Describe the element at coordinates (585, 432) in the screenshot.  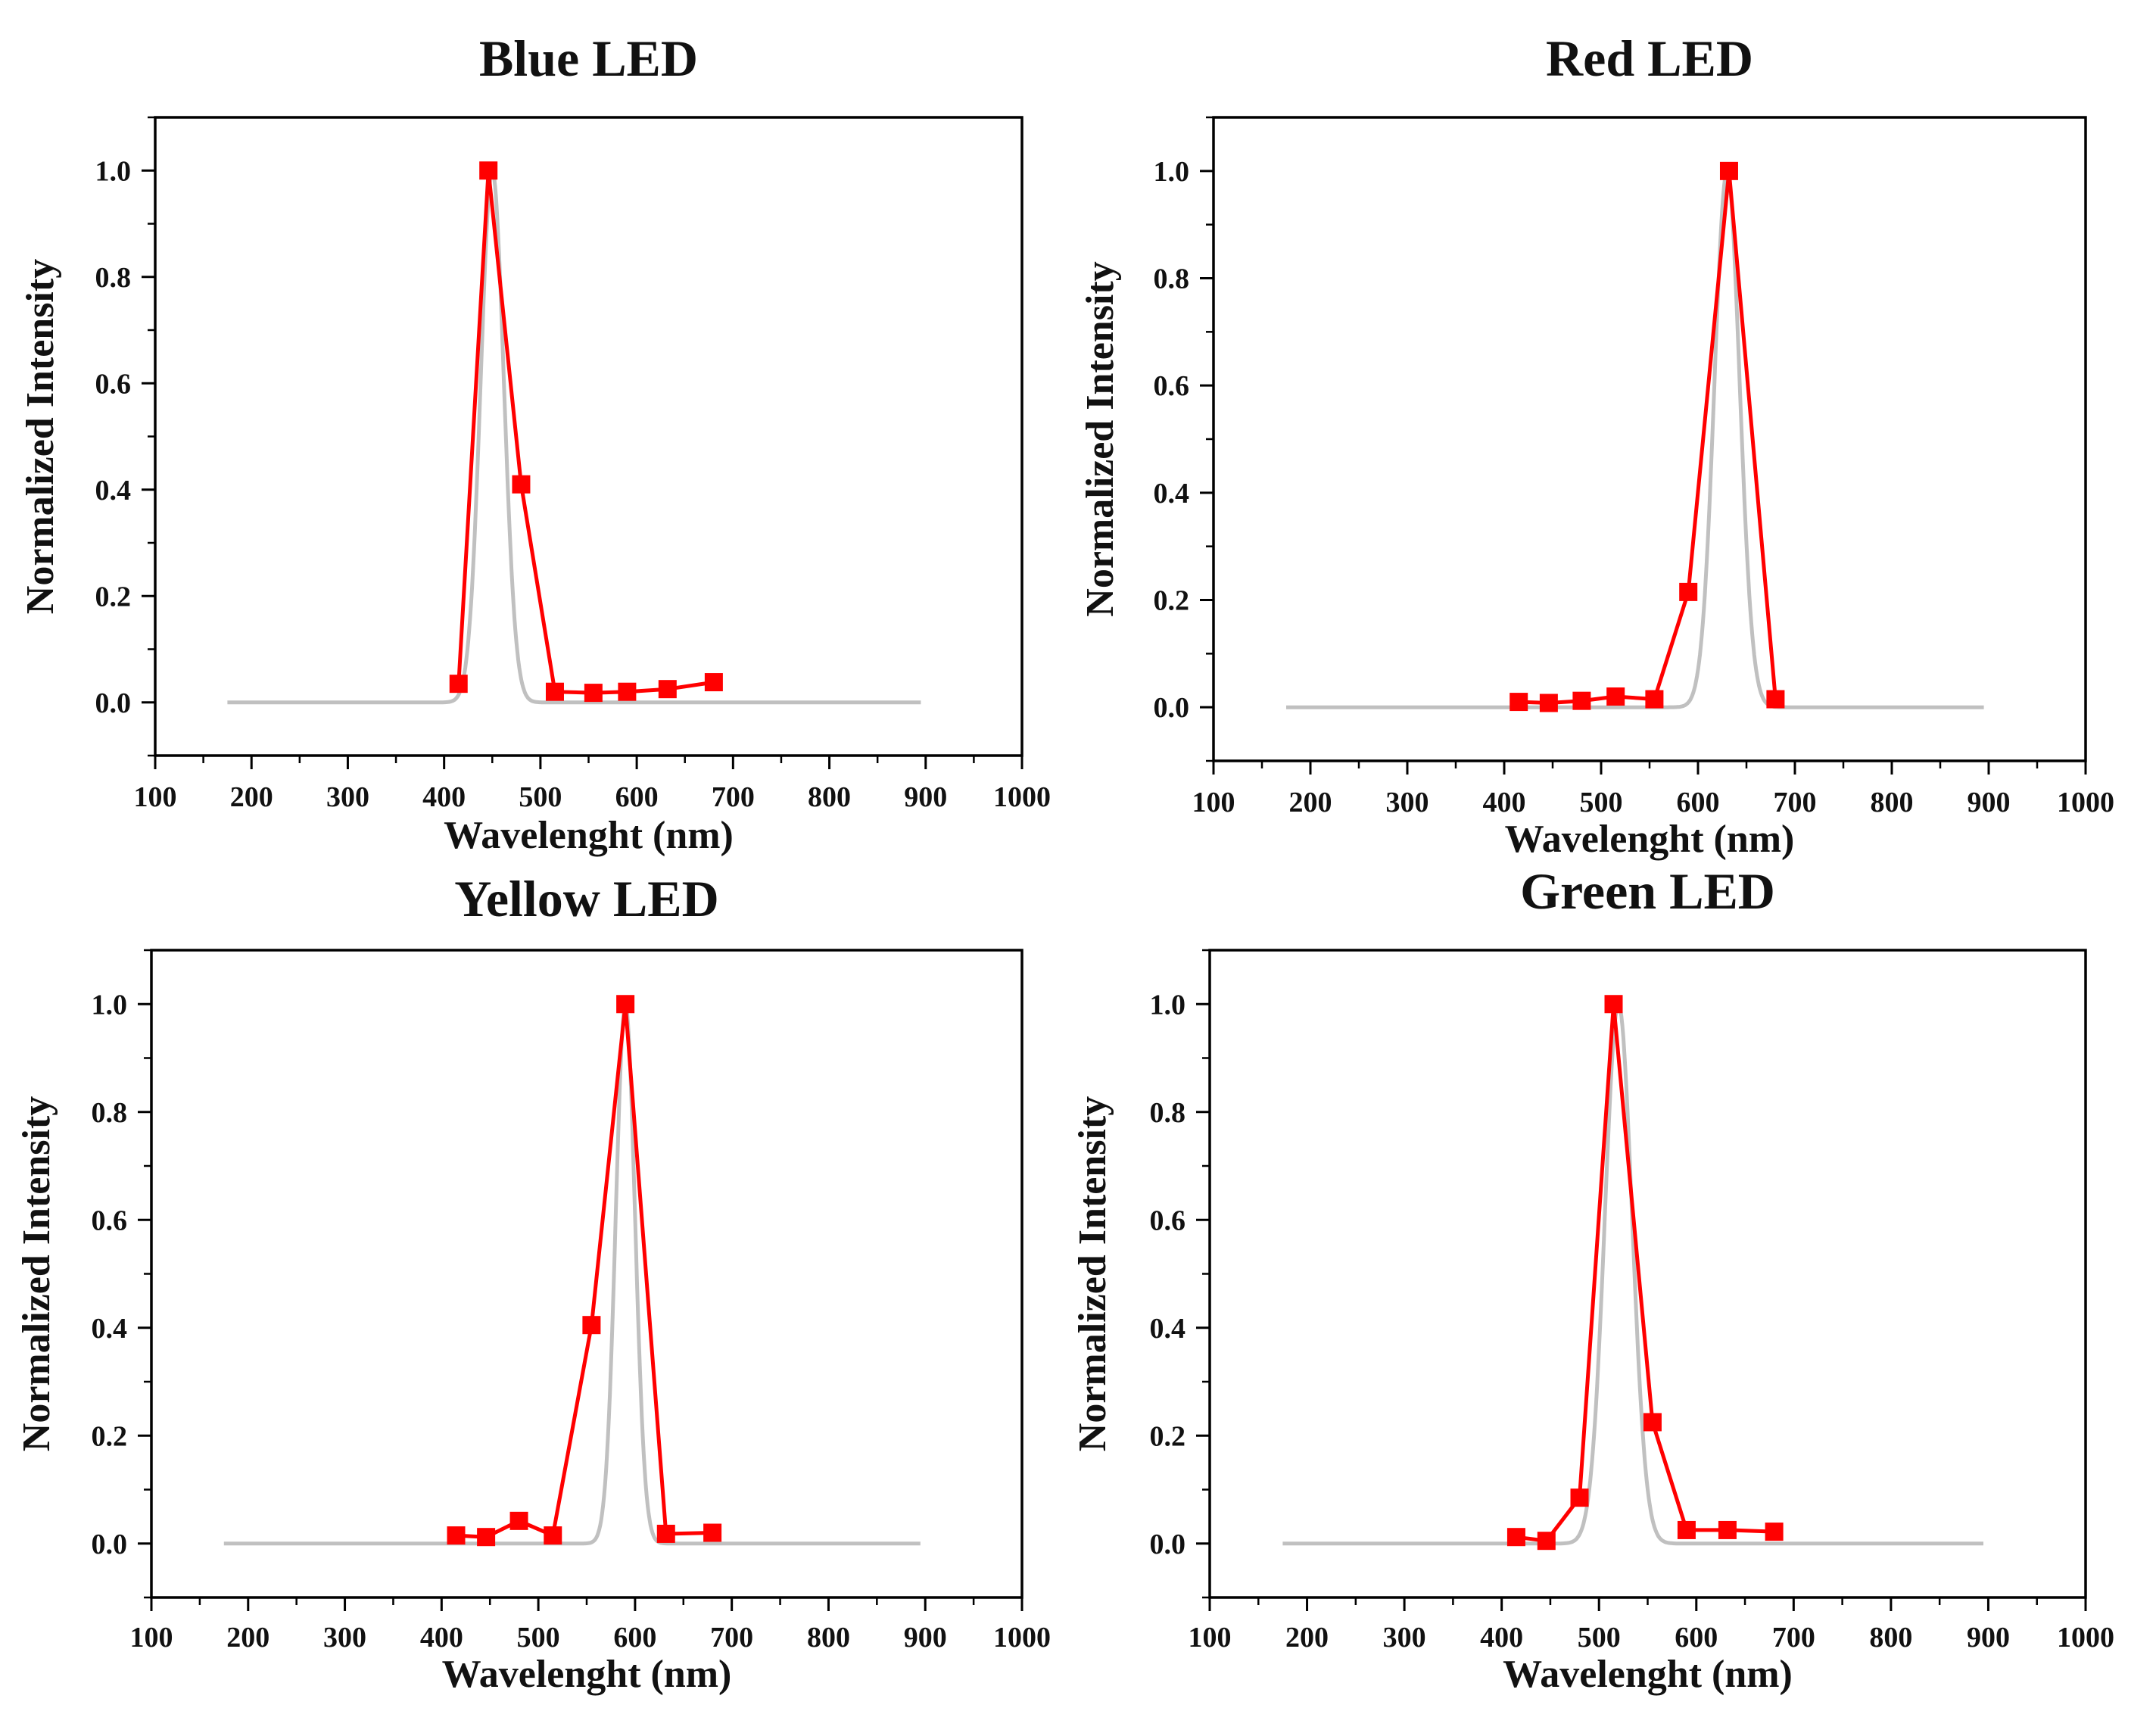
I see `measured-series-line` at that location.